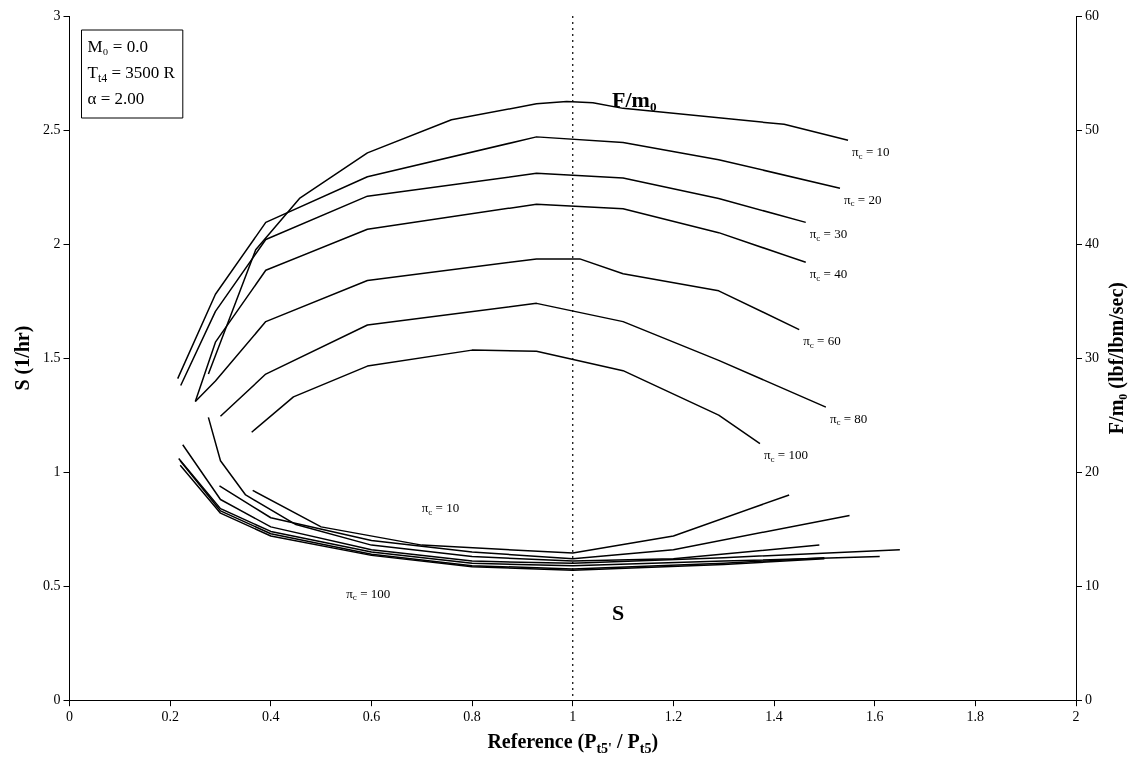 Image resolution: width=1138 pixels, height=765 pixels. Describe the element at coordinates (57, 471) in the screenshot. I see `y-tick-label: 1` at that location.